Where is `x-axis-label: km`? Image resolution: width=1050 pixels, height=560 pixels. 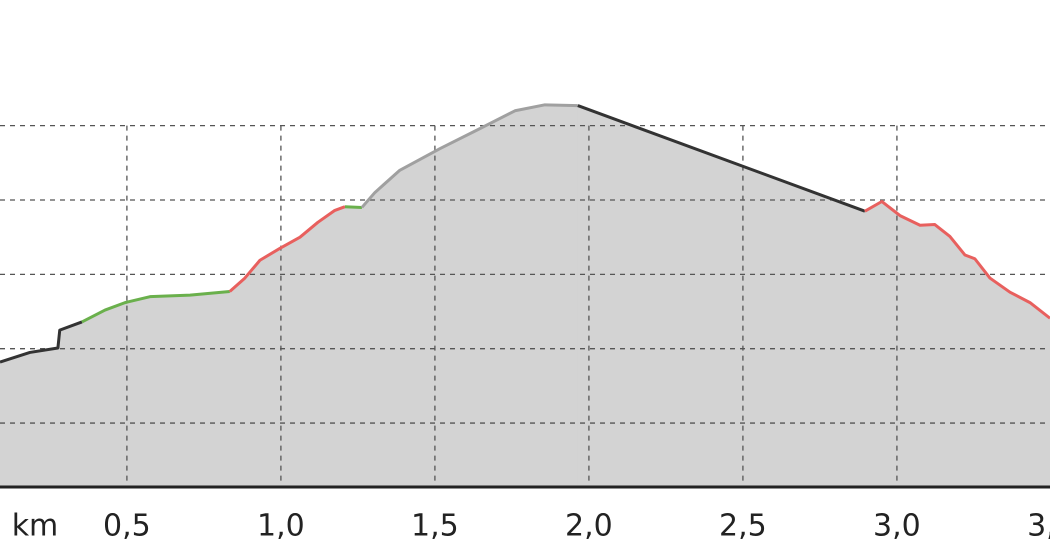 x-axis-label: km is located at coordinates (35, 526).